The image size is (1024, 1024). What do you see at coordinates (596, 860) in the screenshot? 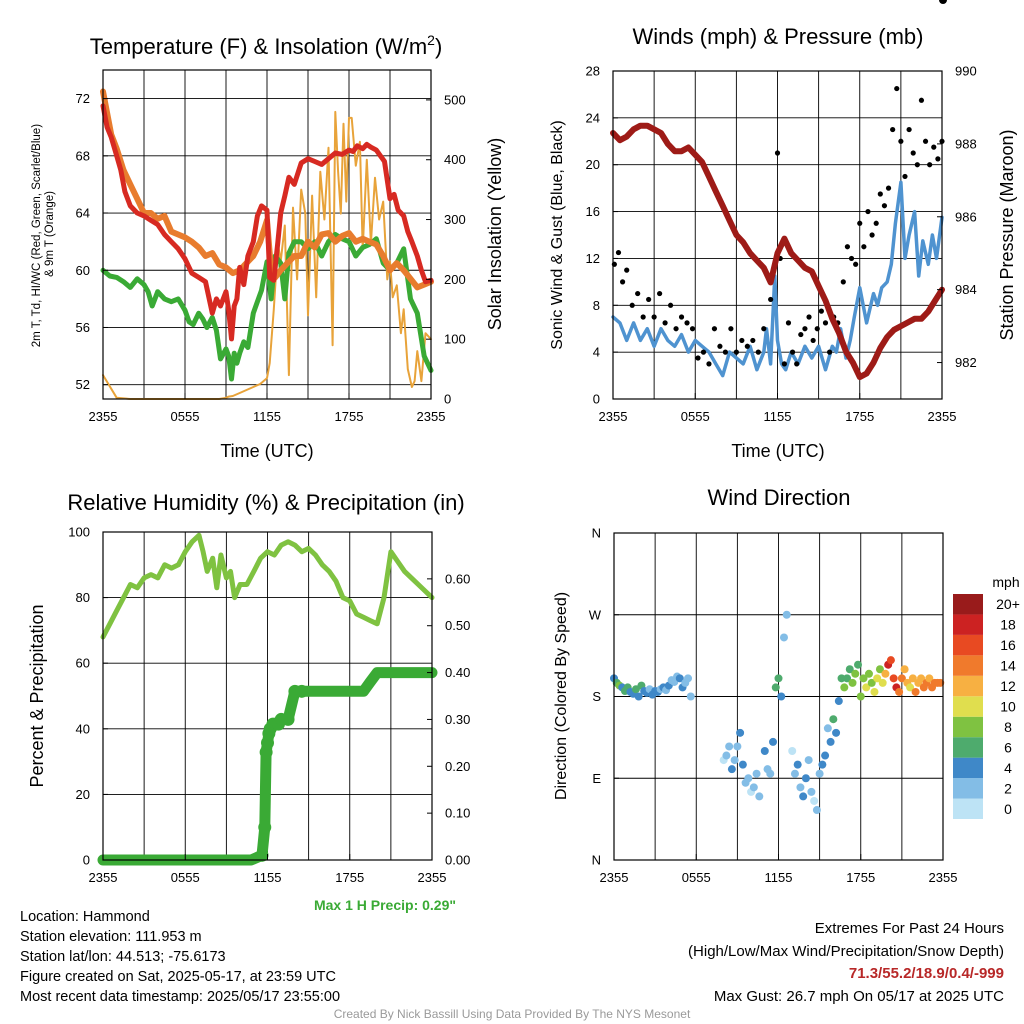
I see `y-tick-label: N` at bounding box center [596, 860].